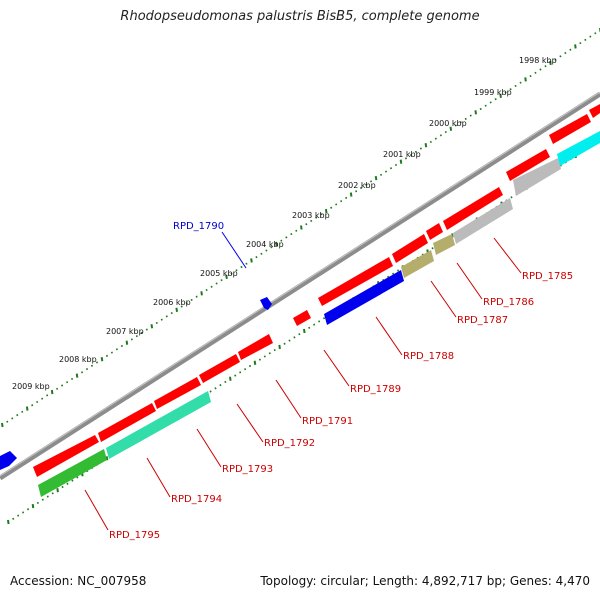 This screenshot has width=600, height=600. Describe the element at coordinates (134, 535) in the screenshot. I see `gene-label-rpd-1795: RPD_1795` at that location.